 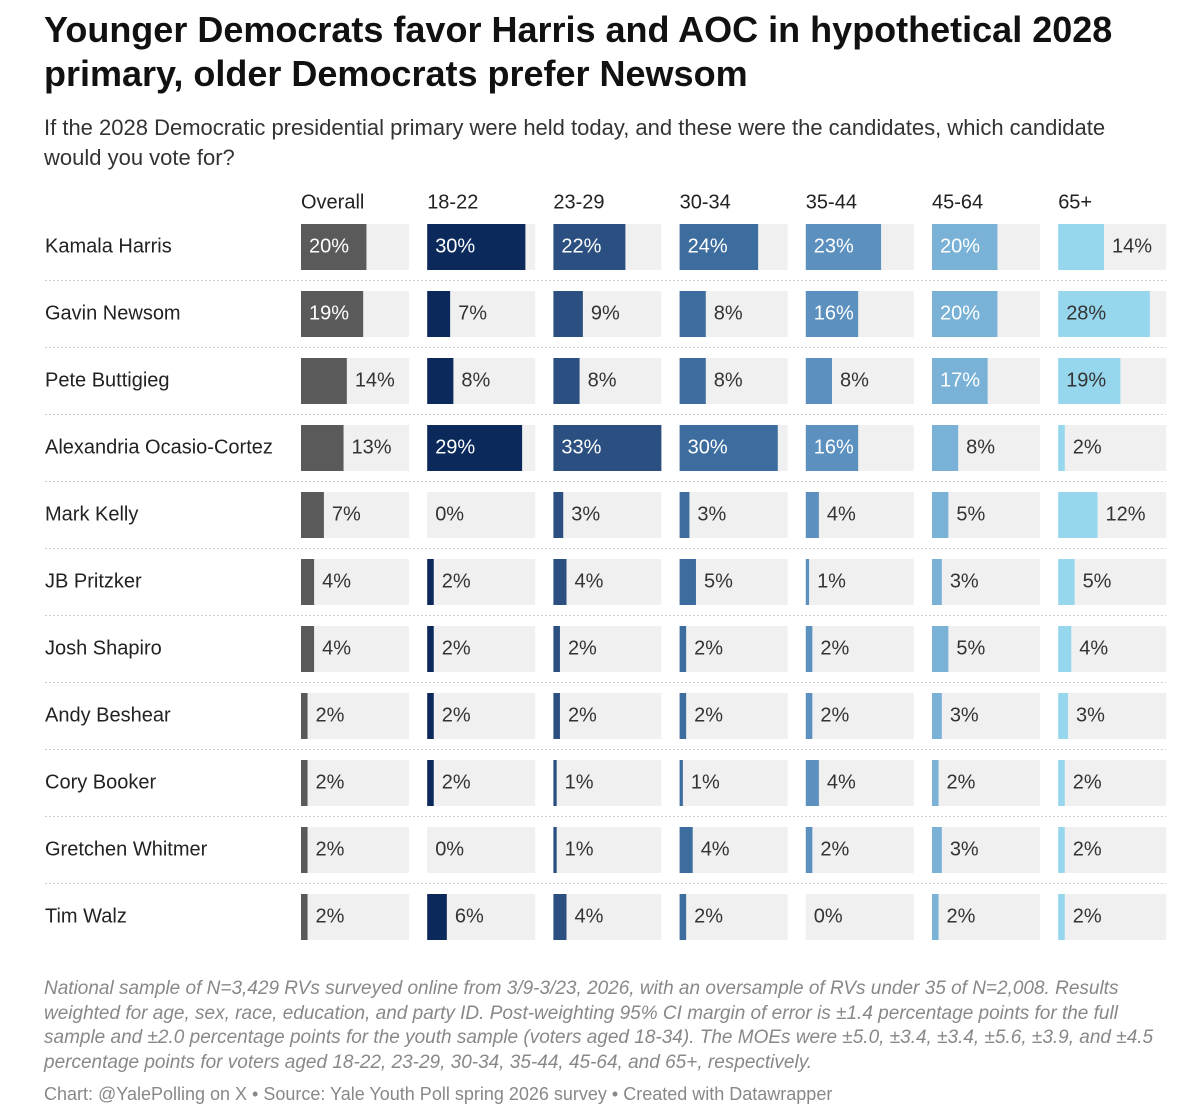 I want to click on value-label: 16%, so click(x=834, y=313).